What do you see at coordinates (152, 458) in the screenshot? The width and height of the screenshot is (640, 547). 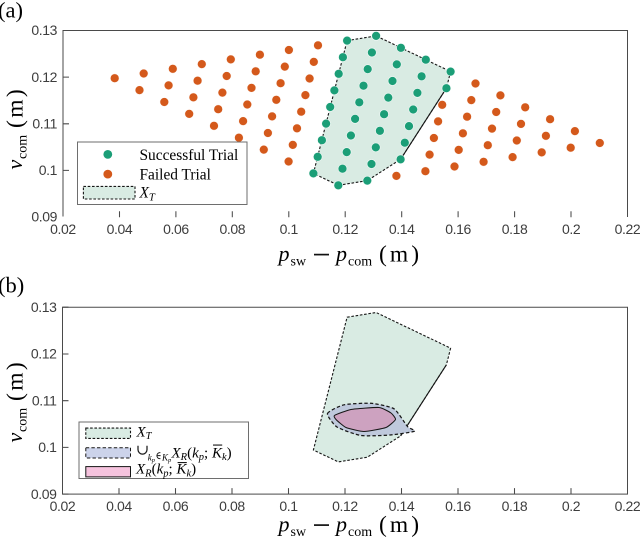 I see `svg-text: kp` at bounding box center [152, 458].